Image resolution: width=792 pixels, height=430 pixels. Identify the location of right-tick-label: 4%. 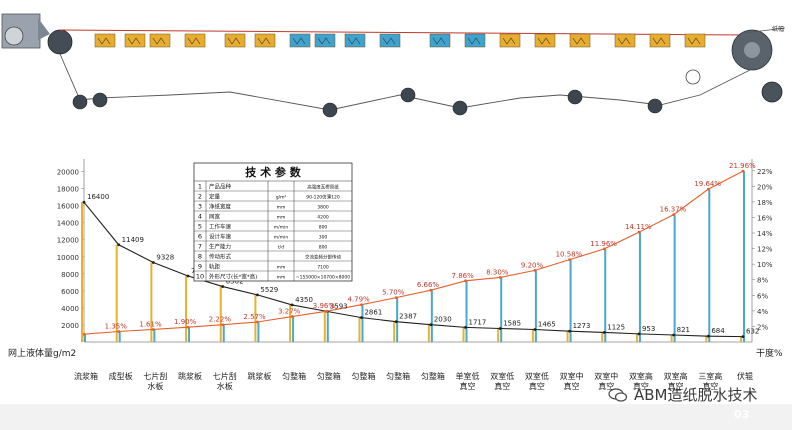
(762, 312).